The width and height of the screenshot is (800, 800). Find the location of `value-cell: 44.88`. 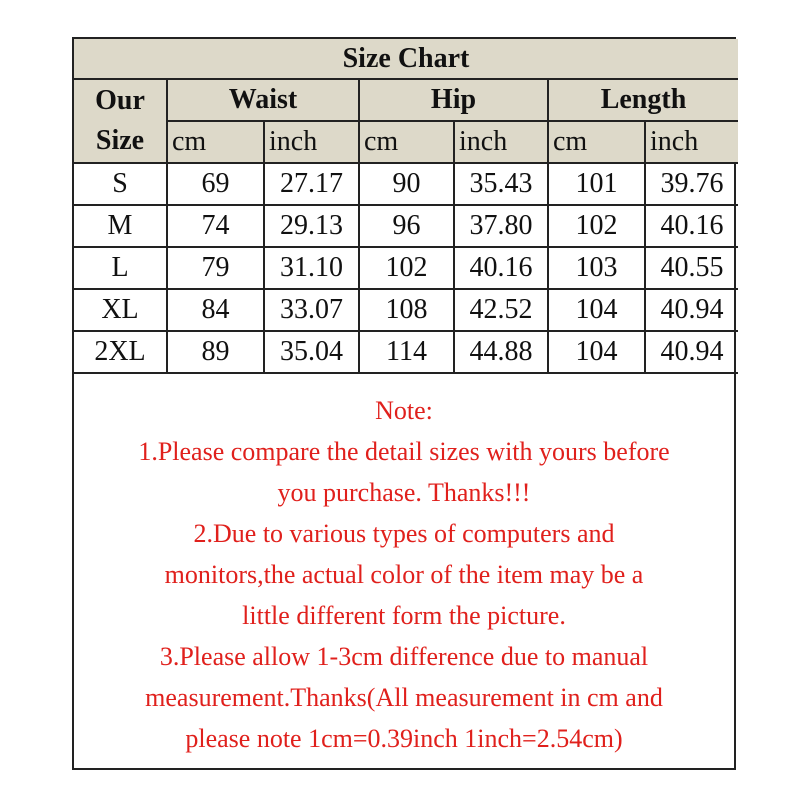

value-cell: 44.88 is located at coordinates (501, 352).